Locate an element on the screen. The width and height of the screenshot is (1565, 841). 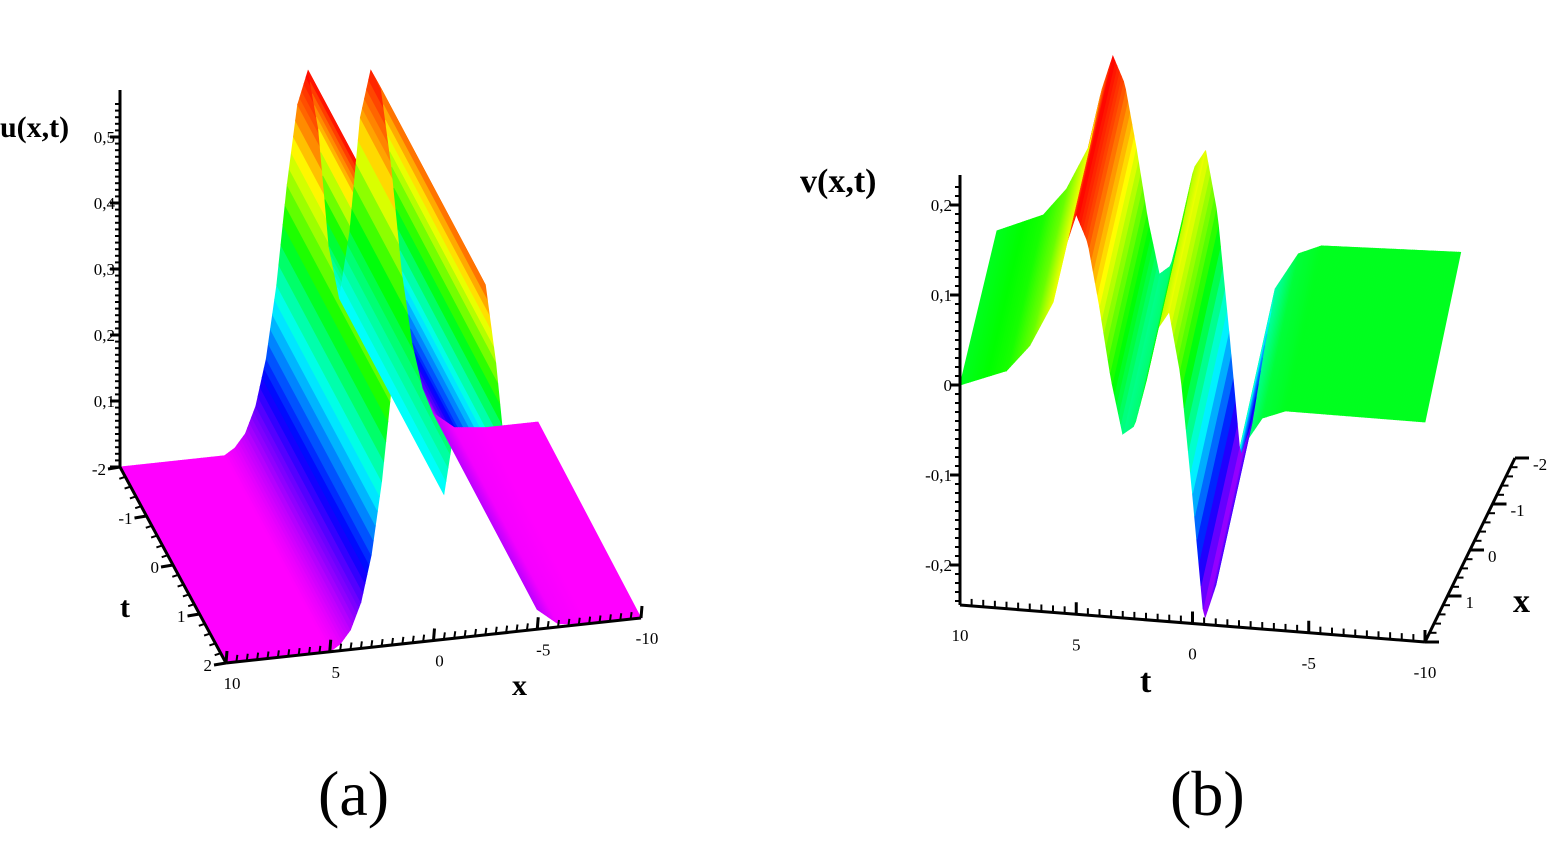
z-tick-label-b: -0,1 is located at coordinates (938, 475).